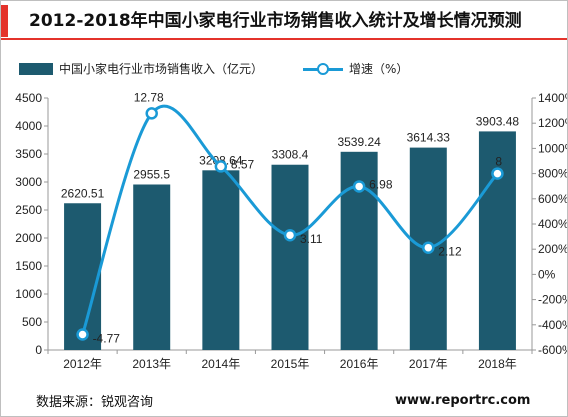 The width and height of the screenshot is (568, 417). I want to click on right-axis-tick-label: 1400%, so click(552, 98).